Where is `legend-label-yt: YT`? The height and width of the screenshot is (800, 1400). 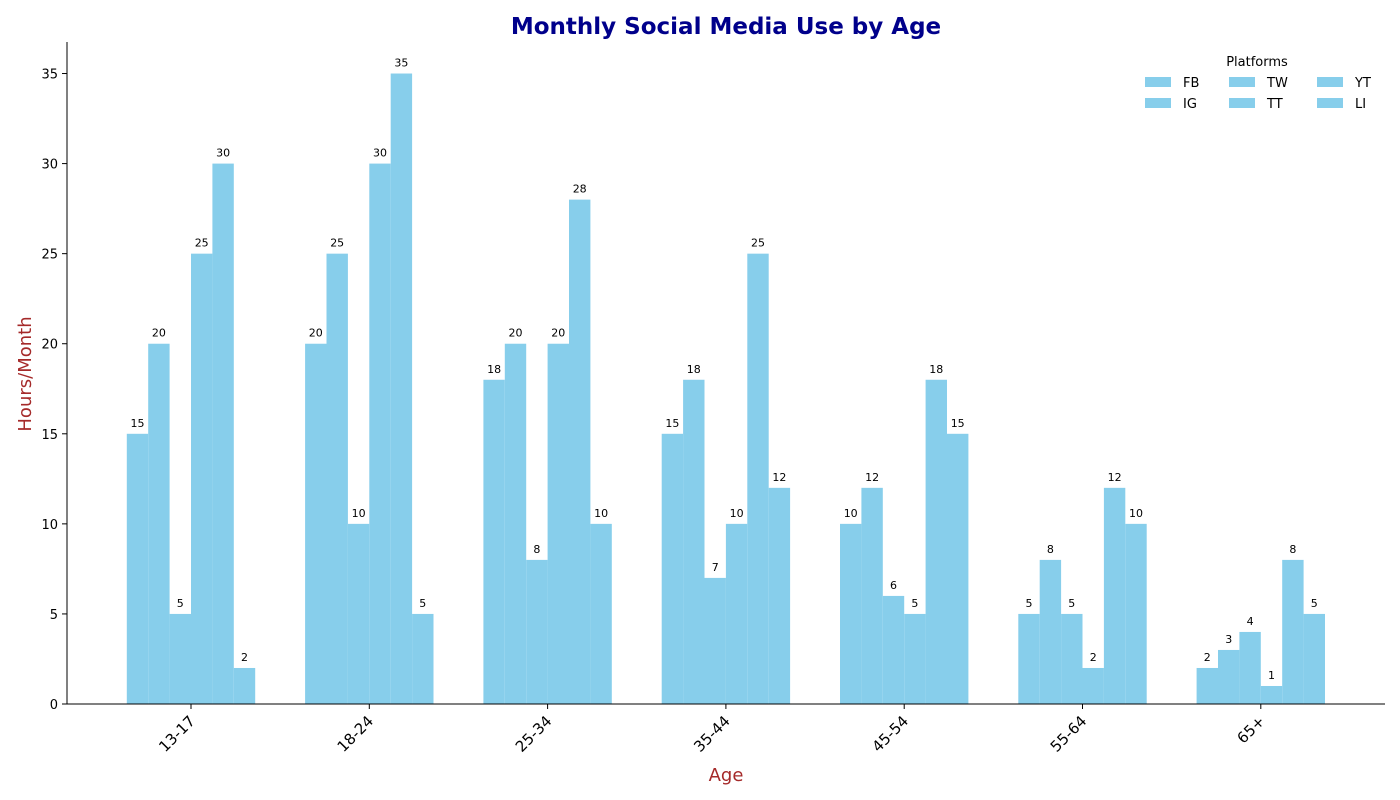
legend-label-yt: YT is located at coordinates (1362, 83).